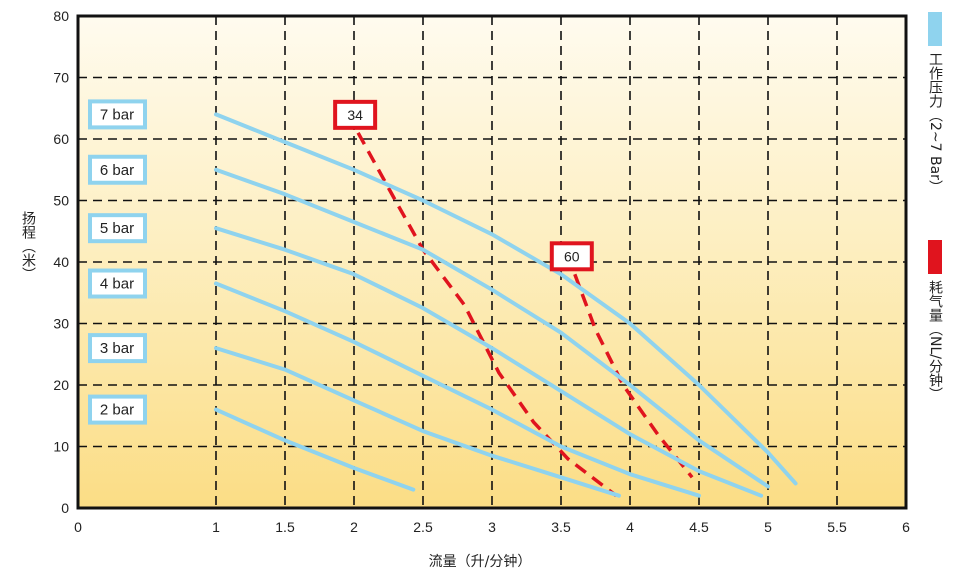  What do you see at coordinates (935, 29) in the screenshot?
I see `legend-swatch-pressure` at bounding box center [935, 29].